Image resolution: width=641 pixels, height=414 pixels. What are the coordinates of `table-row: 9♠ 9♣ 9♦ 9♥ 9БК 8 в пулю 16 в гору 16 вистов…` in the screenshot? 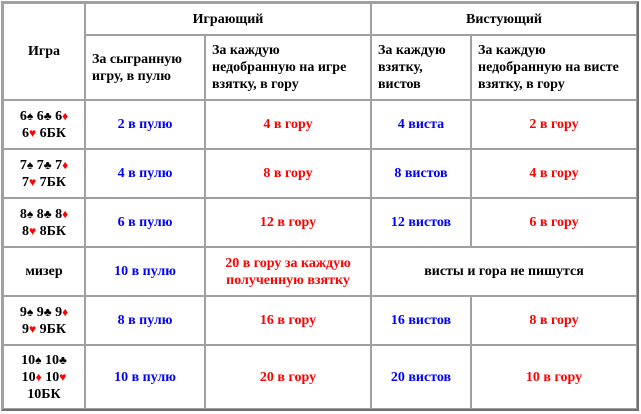 It's located at (320, 320).